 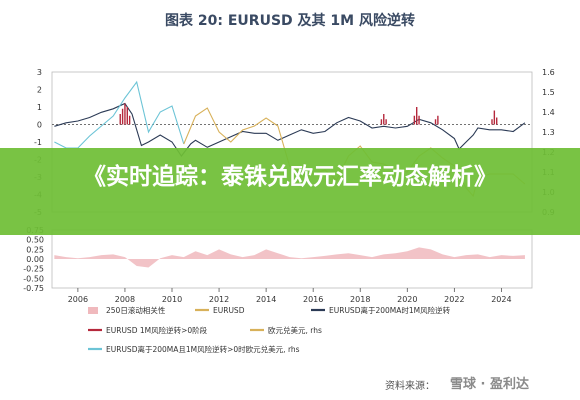 What do you see at coordinates (93, 310) in the screenshot?
I see `legend-swatch` at bounding box center [93, 310].